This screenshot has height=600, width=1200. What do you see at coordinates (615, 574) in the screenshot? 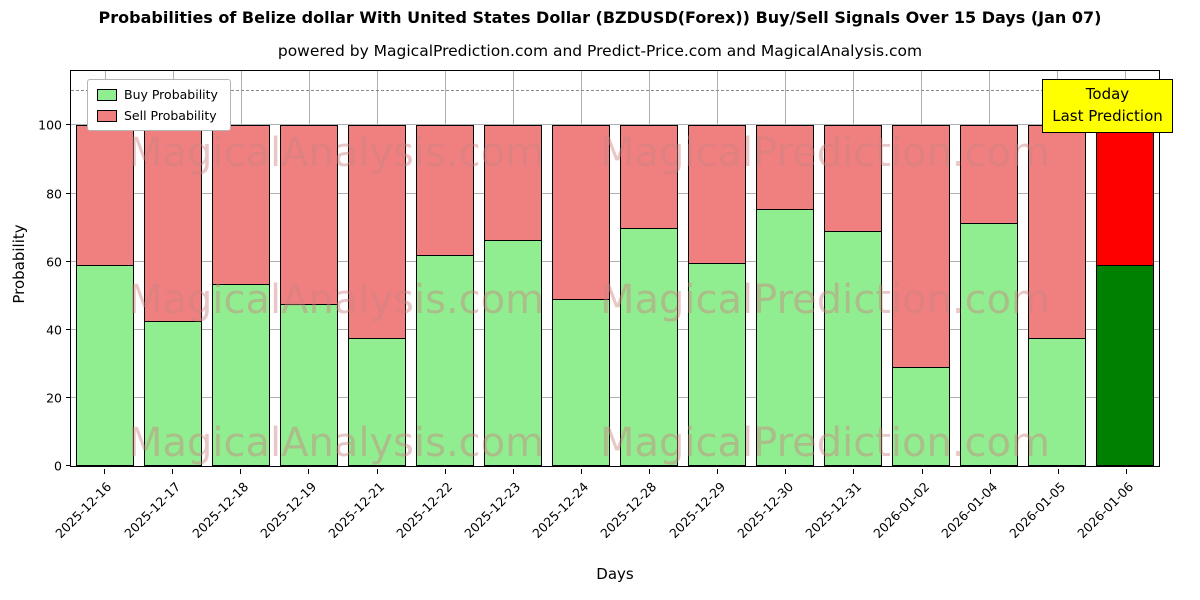
I see `x-axis-title: Days` at bounding box center [615, 574].